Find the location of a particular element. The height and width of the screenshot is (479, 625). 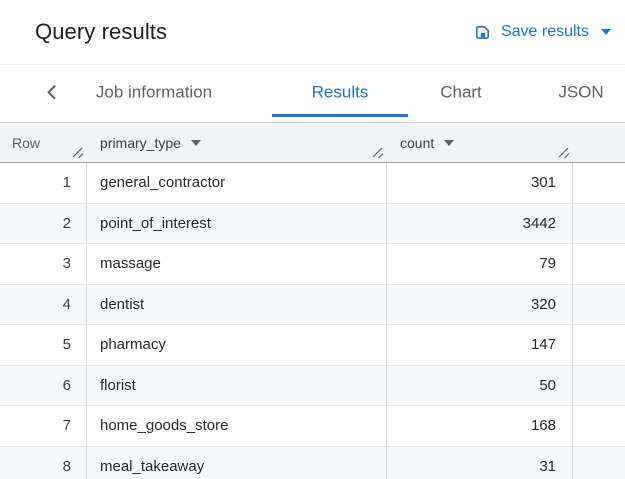

row-number-cell: 1 is located at coordinates (43, 183).